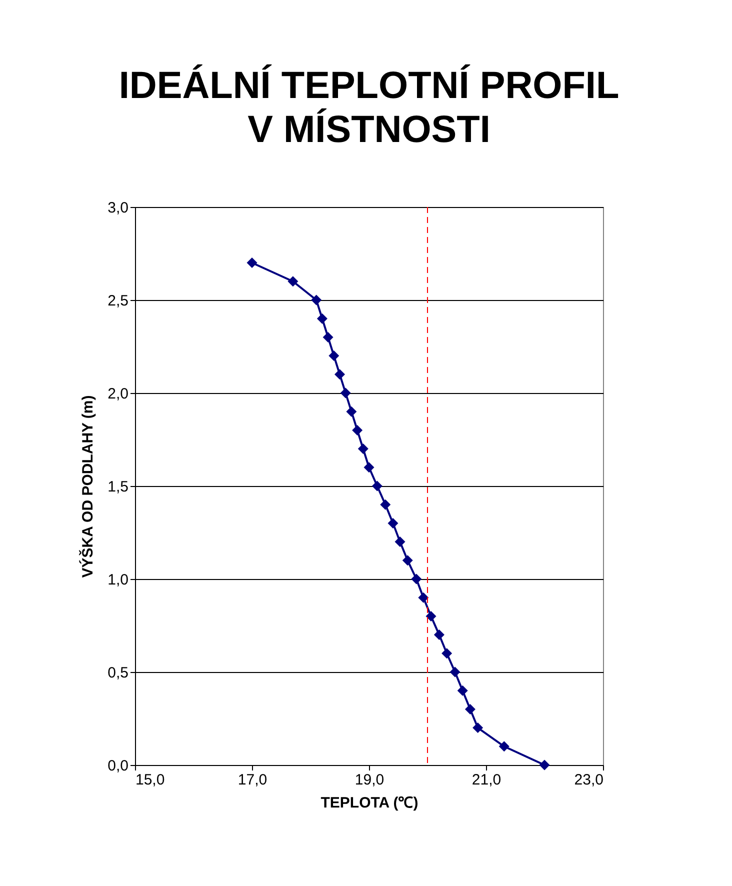  I want to click on x-tick-label: 21,0, so click(487, 780).